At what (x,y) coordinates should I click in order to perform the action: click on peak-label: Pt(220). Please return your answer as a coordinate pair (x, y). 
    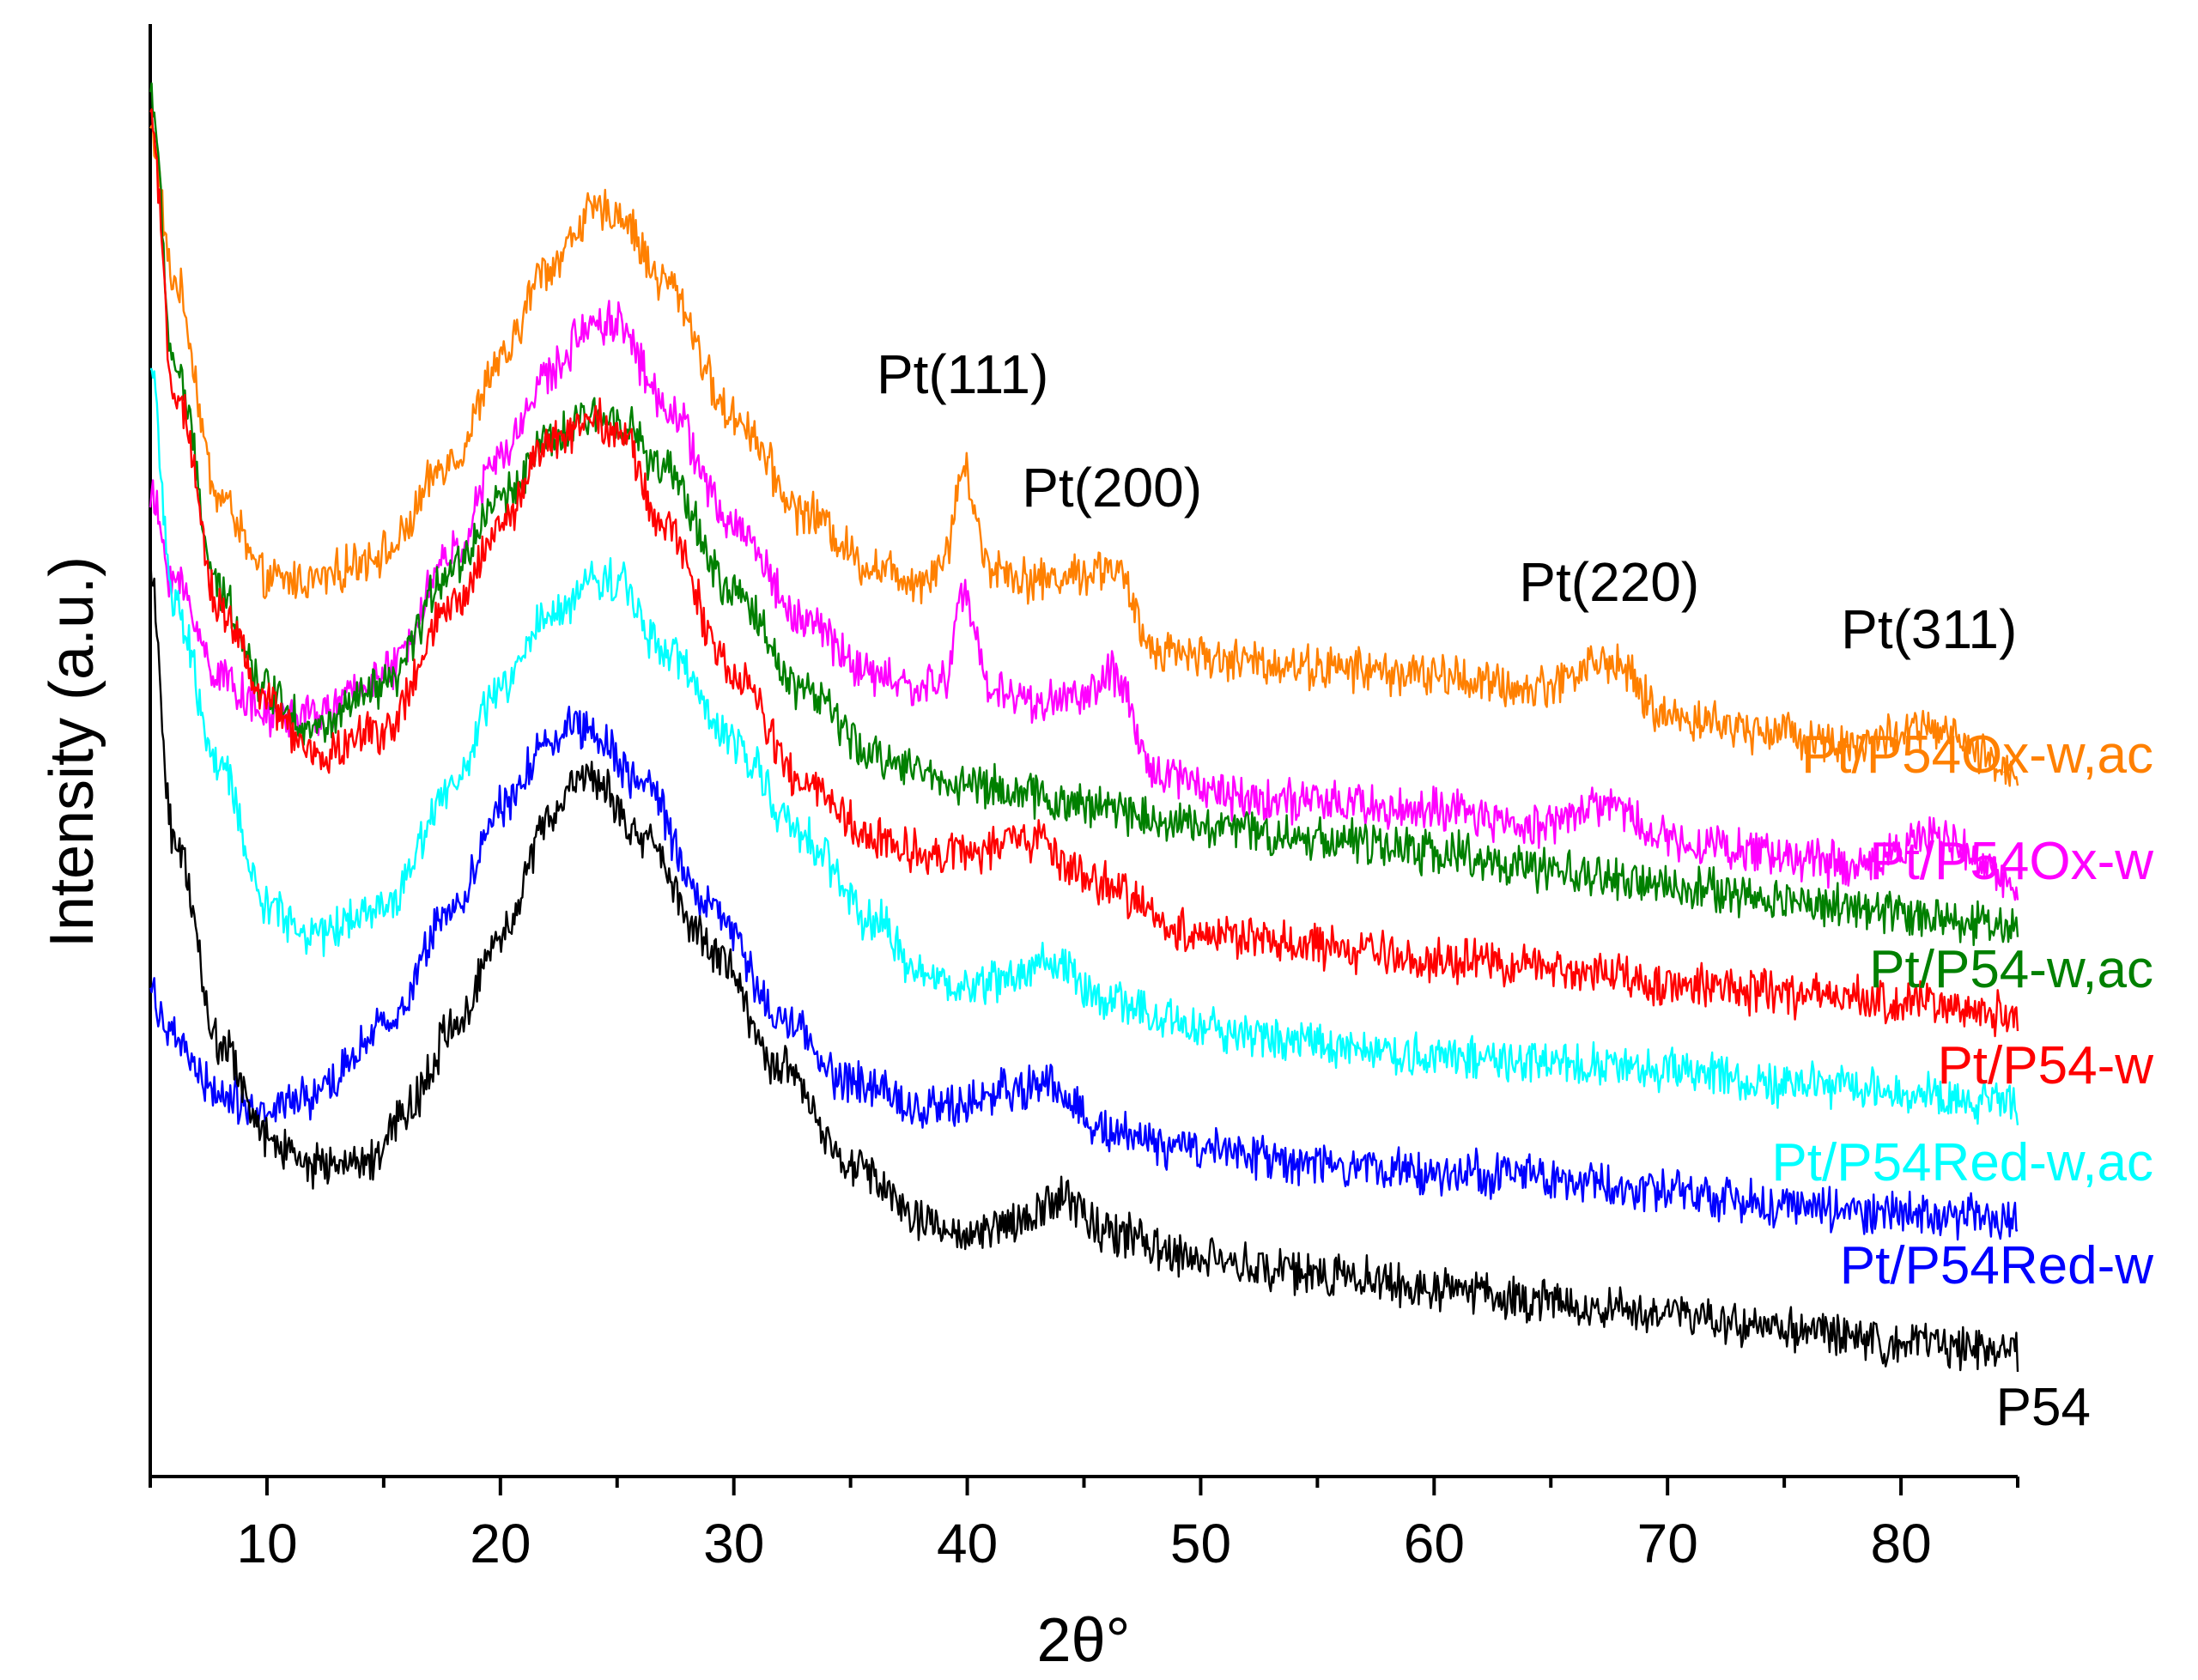
    Looking at the image, I should click on (1609, 582).